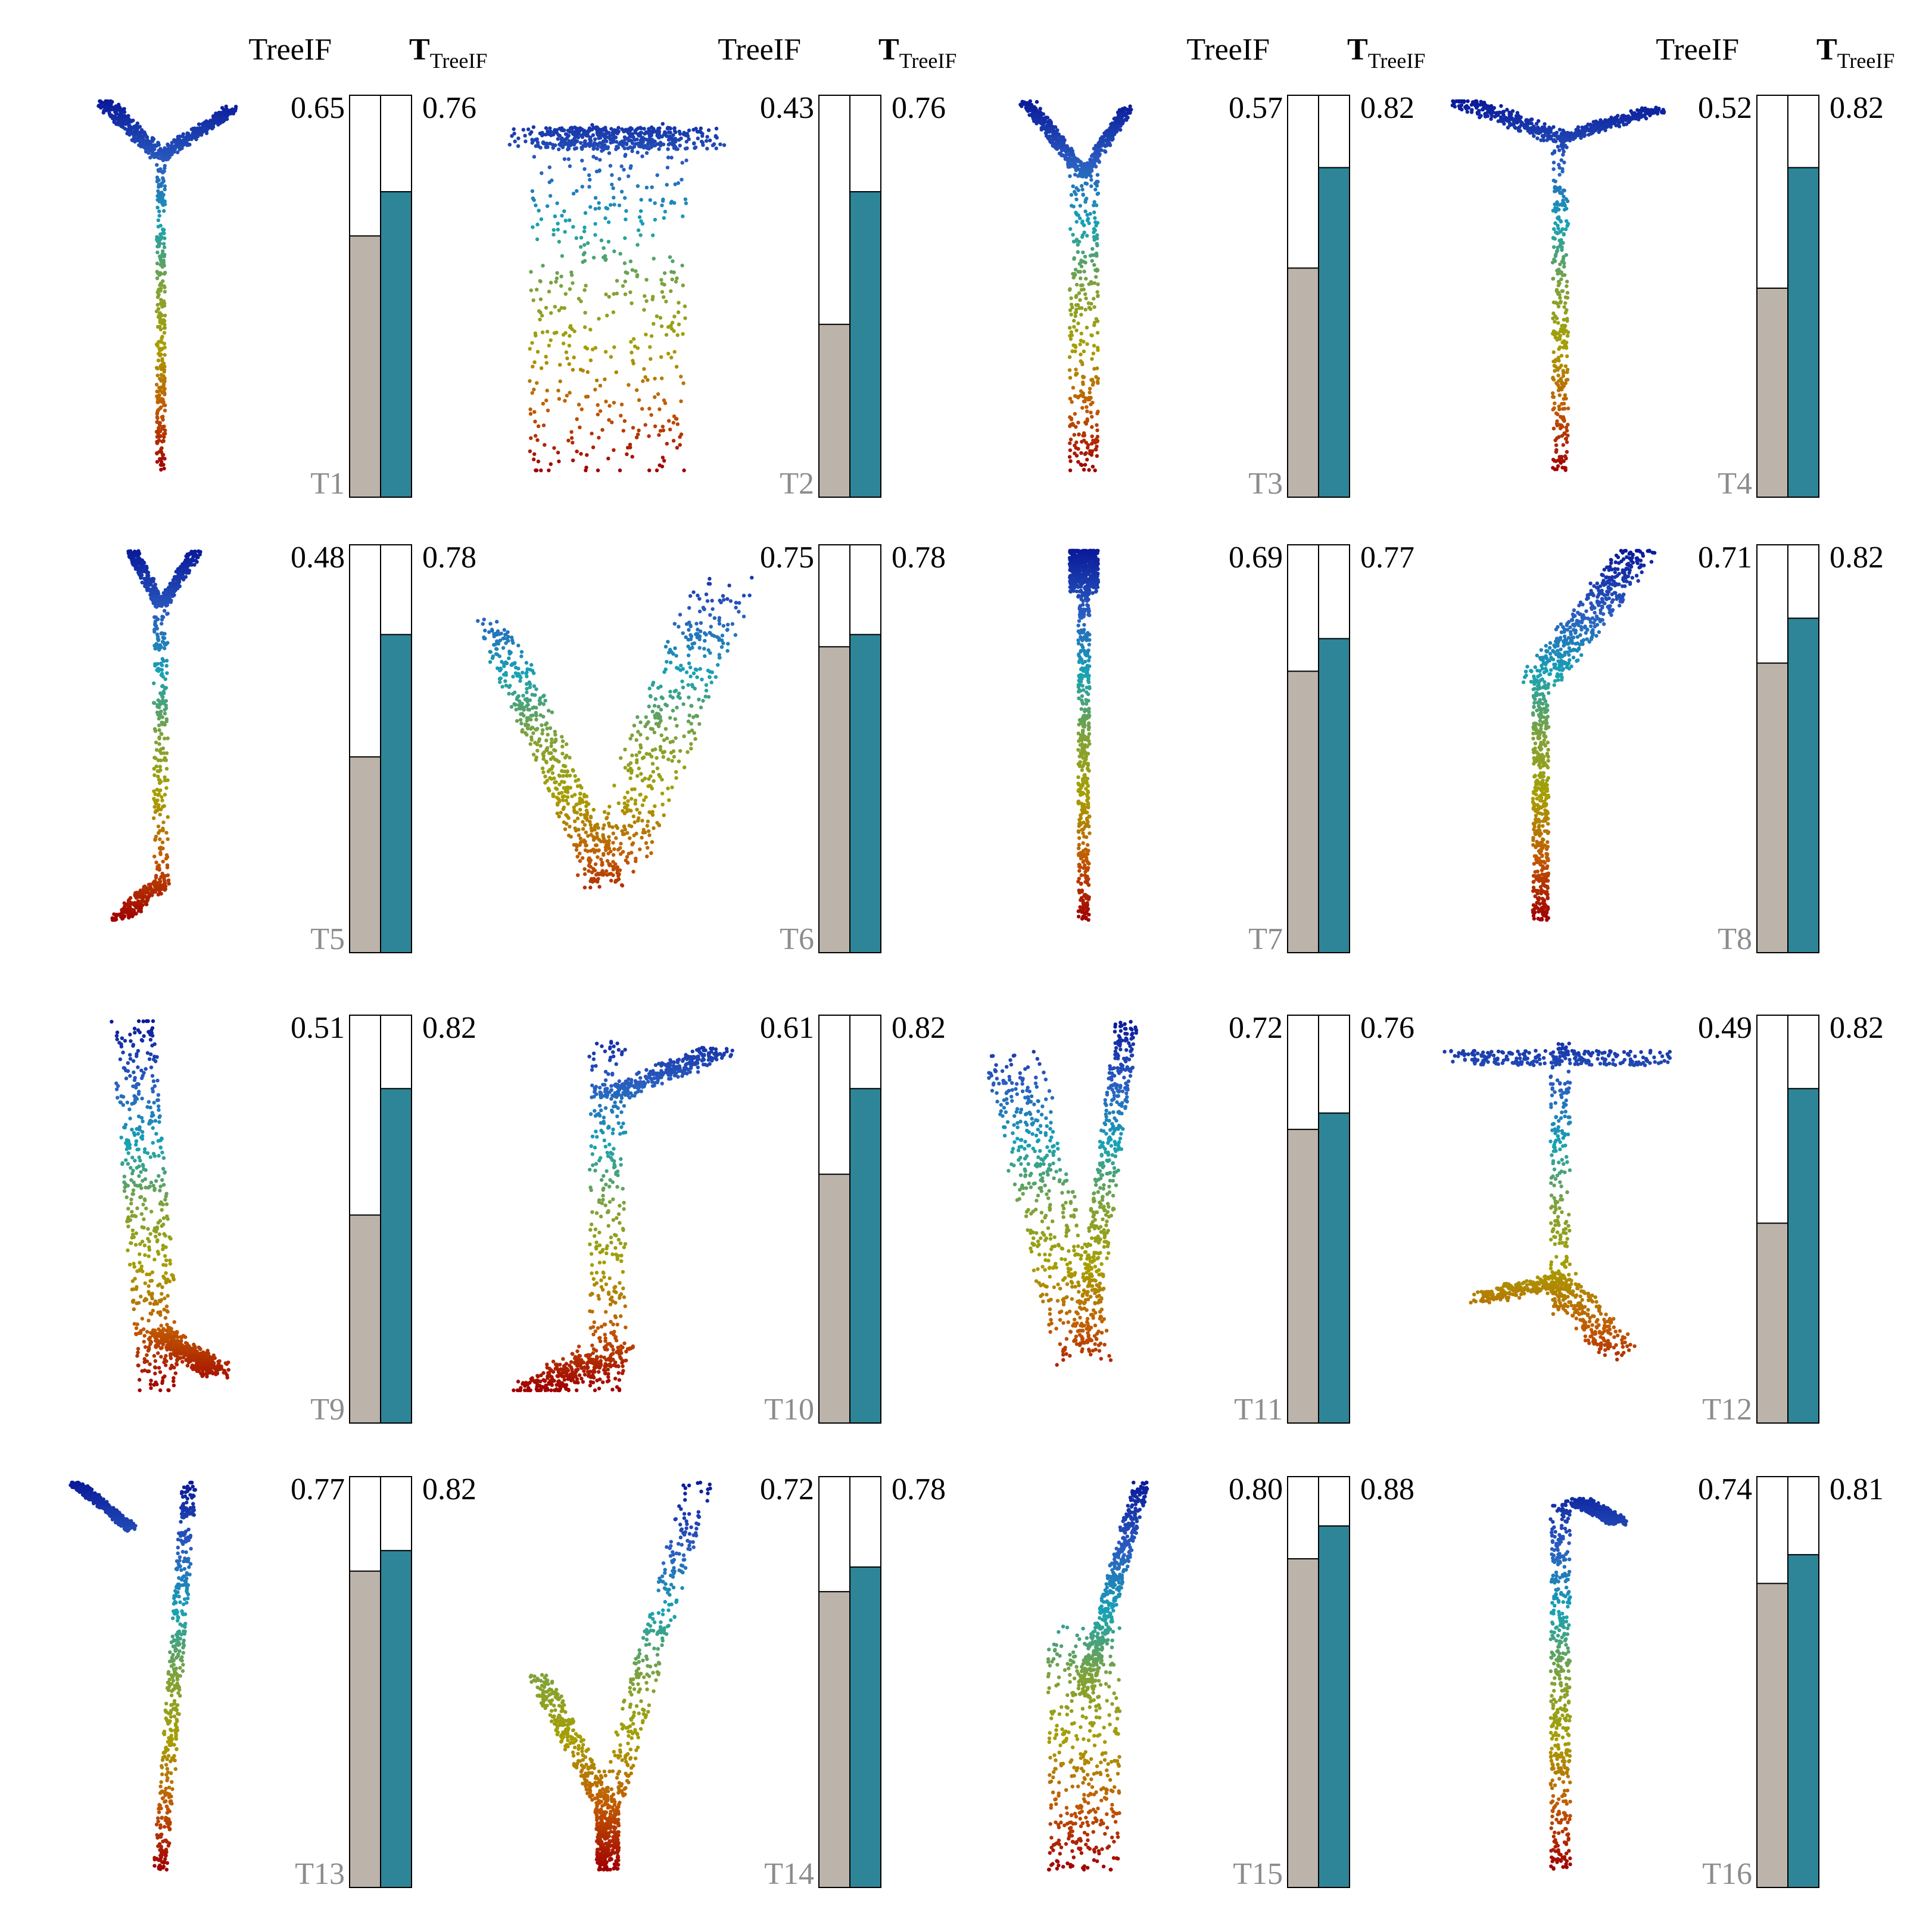 The width and height of the screenshot is (1932, 1922). I want to click on bar-panel-T1: 0.65 0.76 T1, so click(384, 296).